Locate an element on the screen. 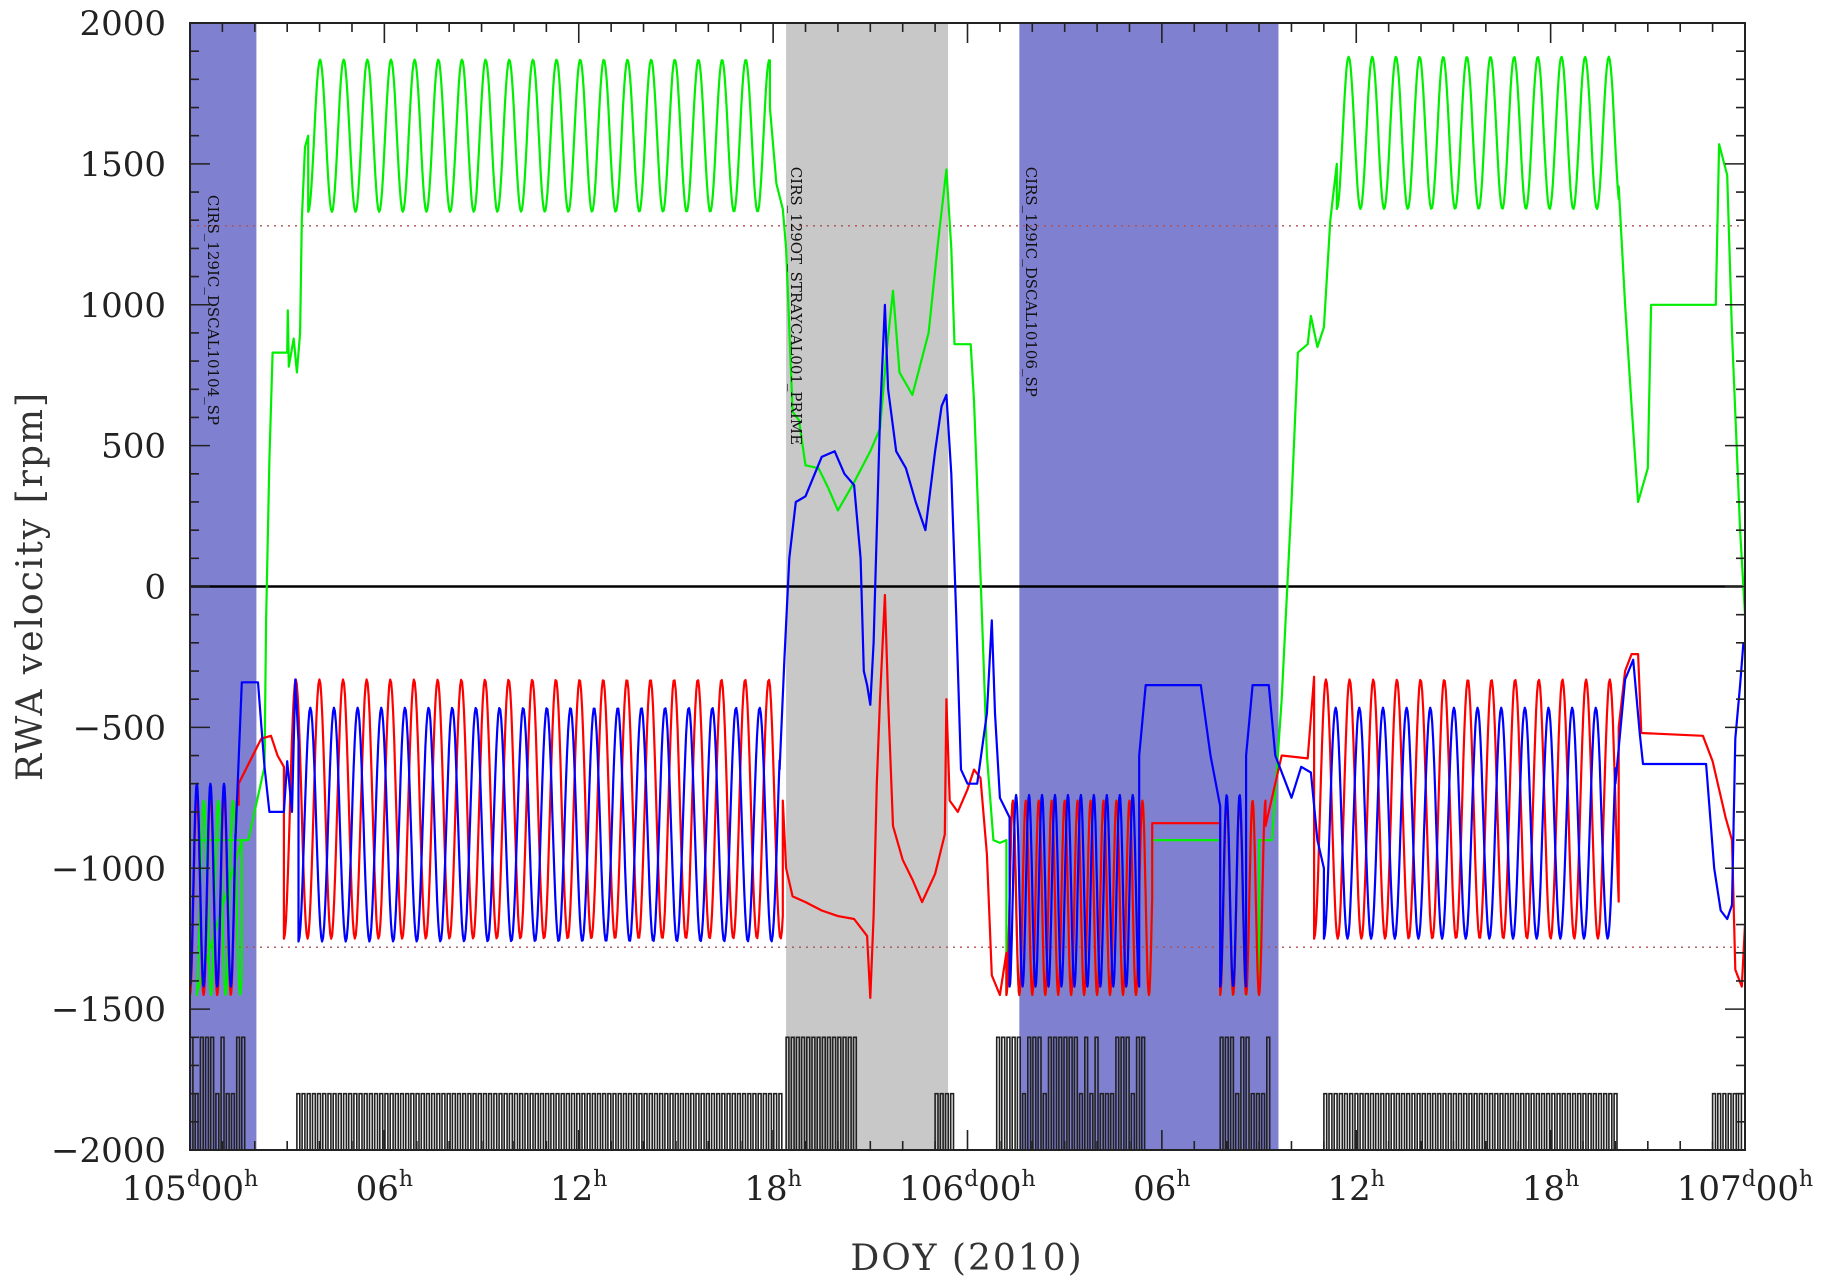  x-tick-label: 107d00h is located at coordinates (1745, 1188).